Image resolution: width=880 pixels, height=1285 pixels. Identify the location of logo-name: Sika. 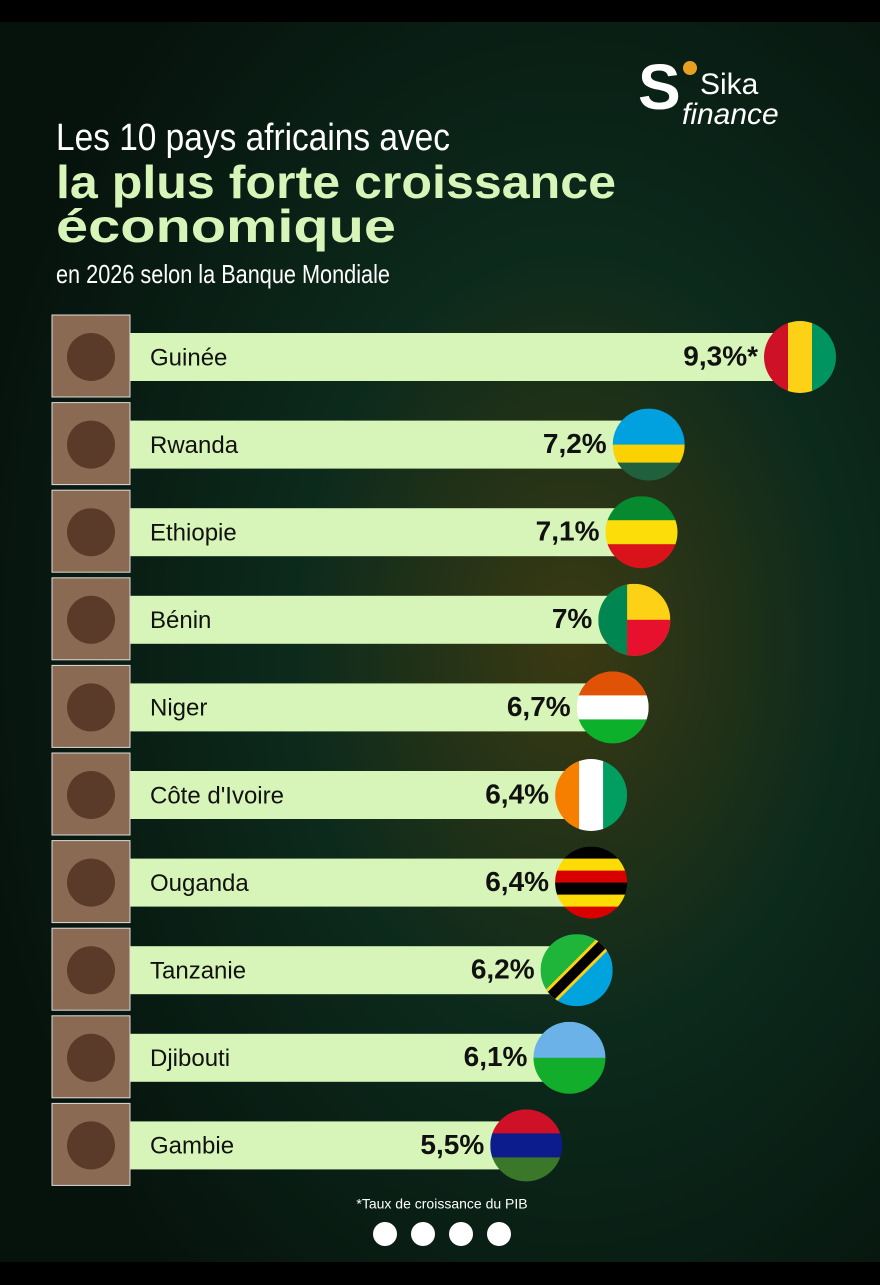
(729, 84).